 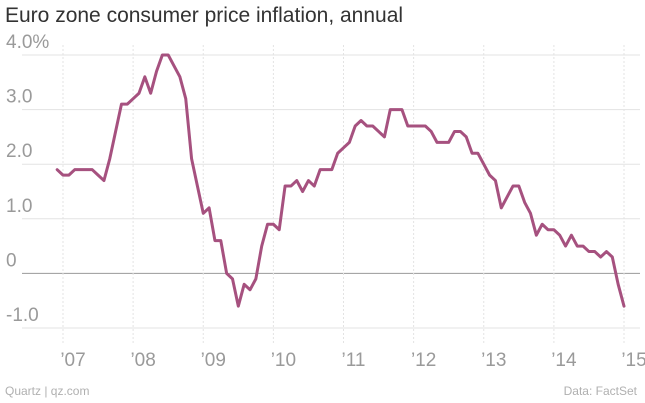 I want to click on y-tick-label: 0, so click(x=11, y=260).